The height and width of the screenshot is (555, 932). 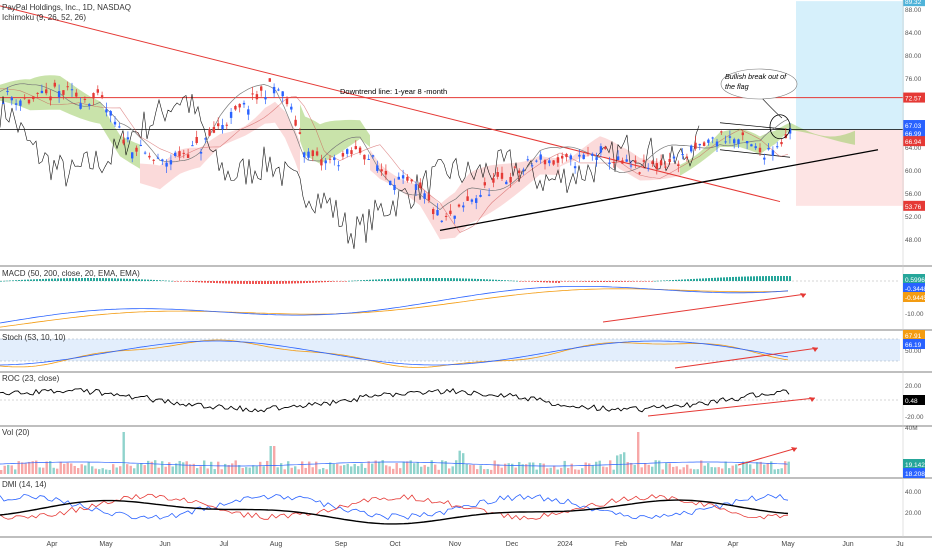 I want to click on roc-badge: 0.48, so click(x=914, y=400).